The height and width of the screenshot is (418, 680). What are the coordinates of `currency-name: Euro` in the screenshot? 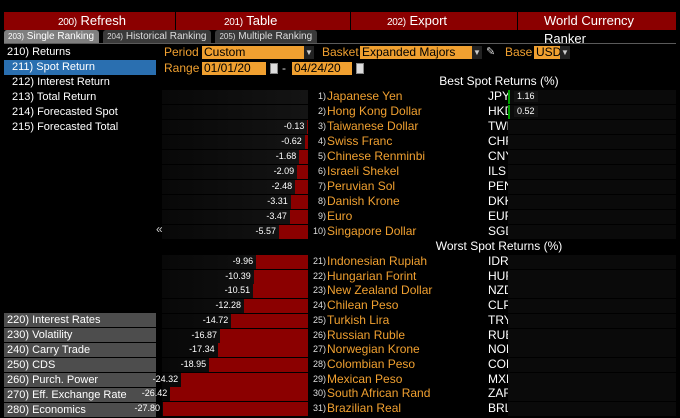 It's located at (340, 216).